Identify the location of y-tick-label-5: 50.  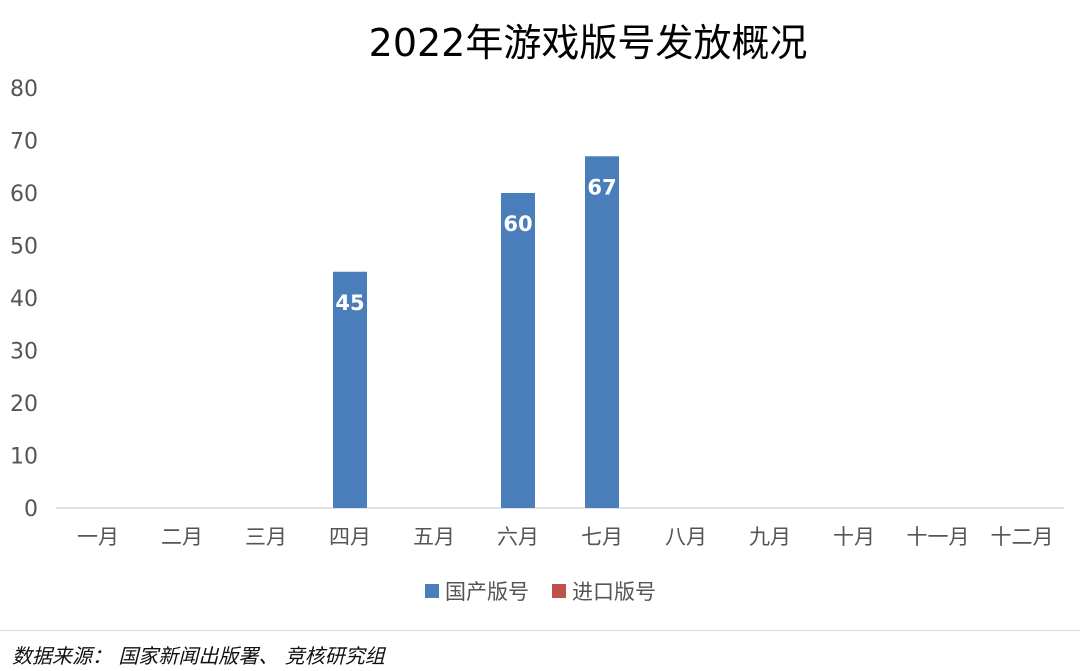
(24, 247).